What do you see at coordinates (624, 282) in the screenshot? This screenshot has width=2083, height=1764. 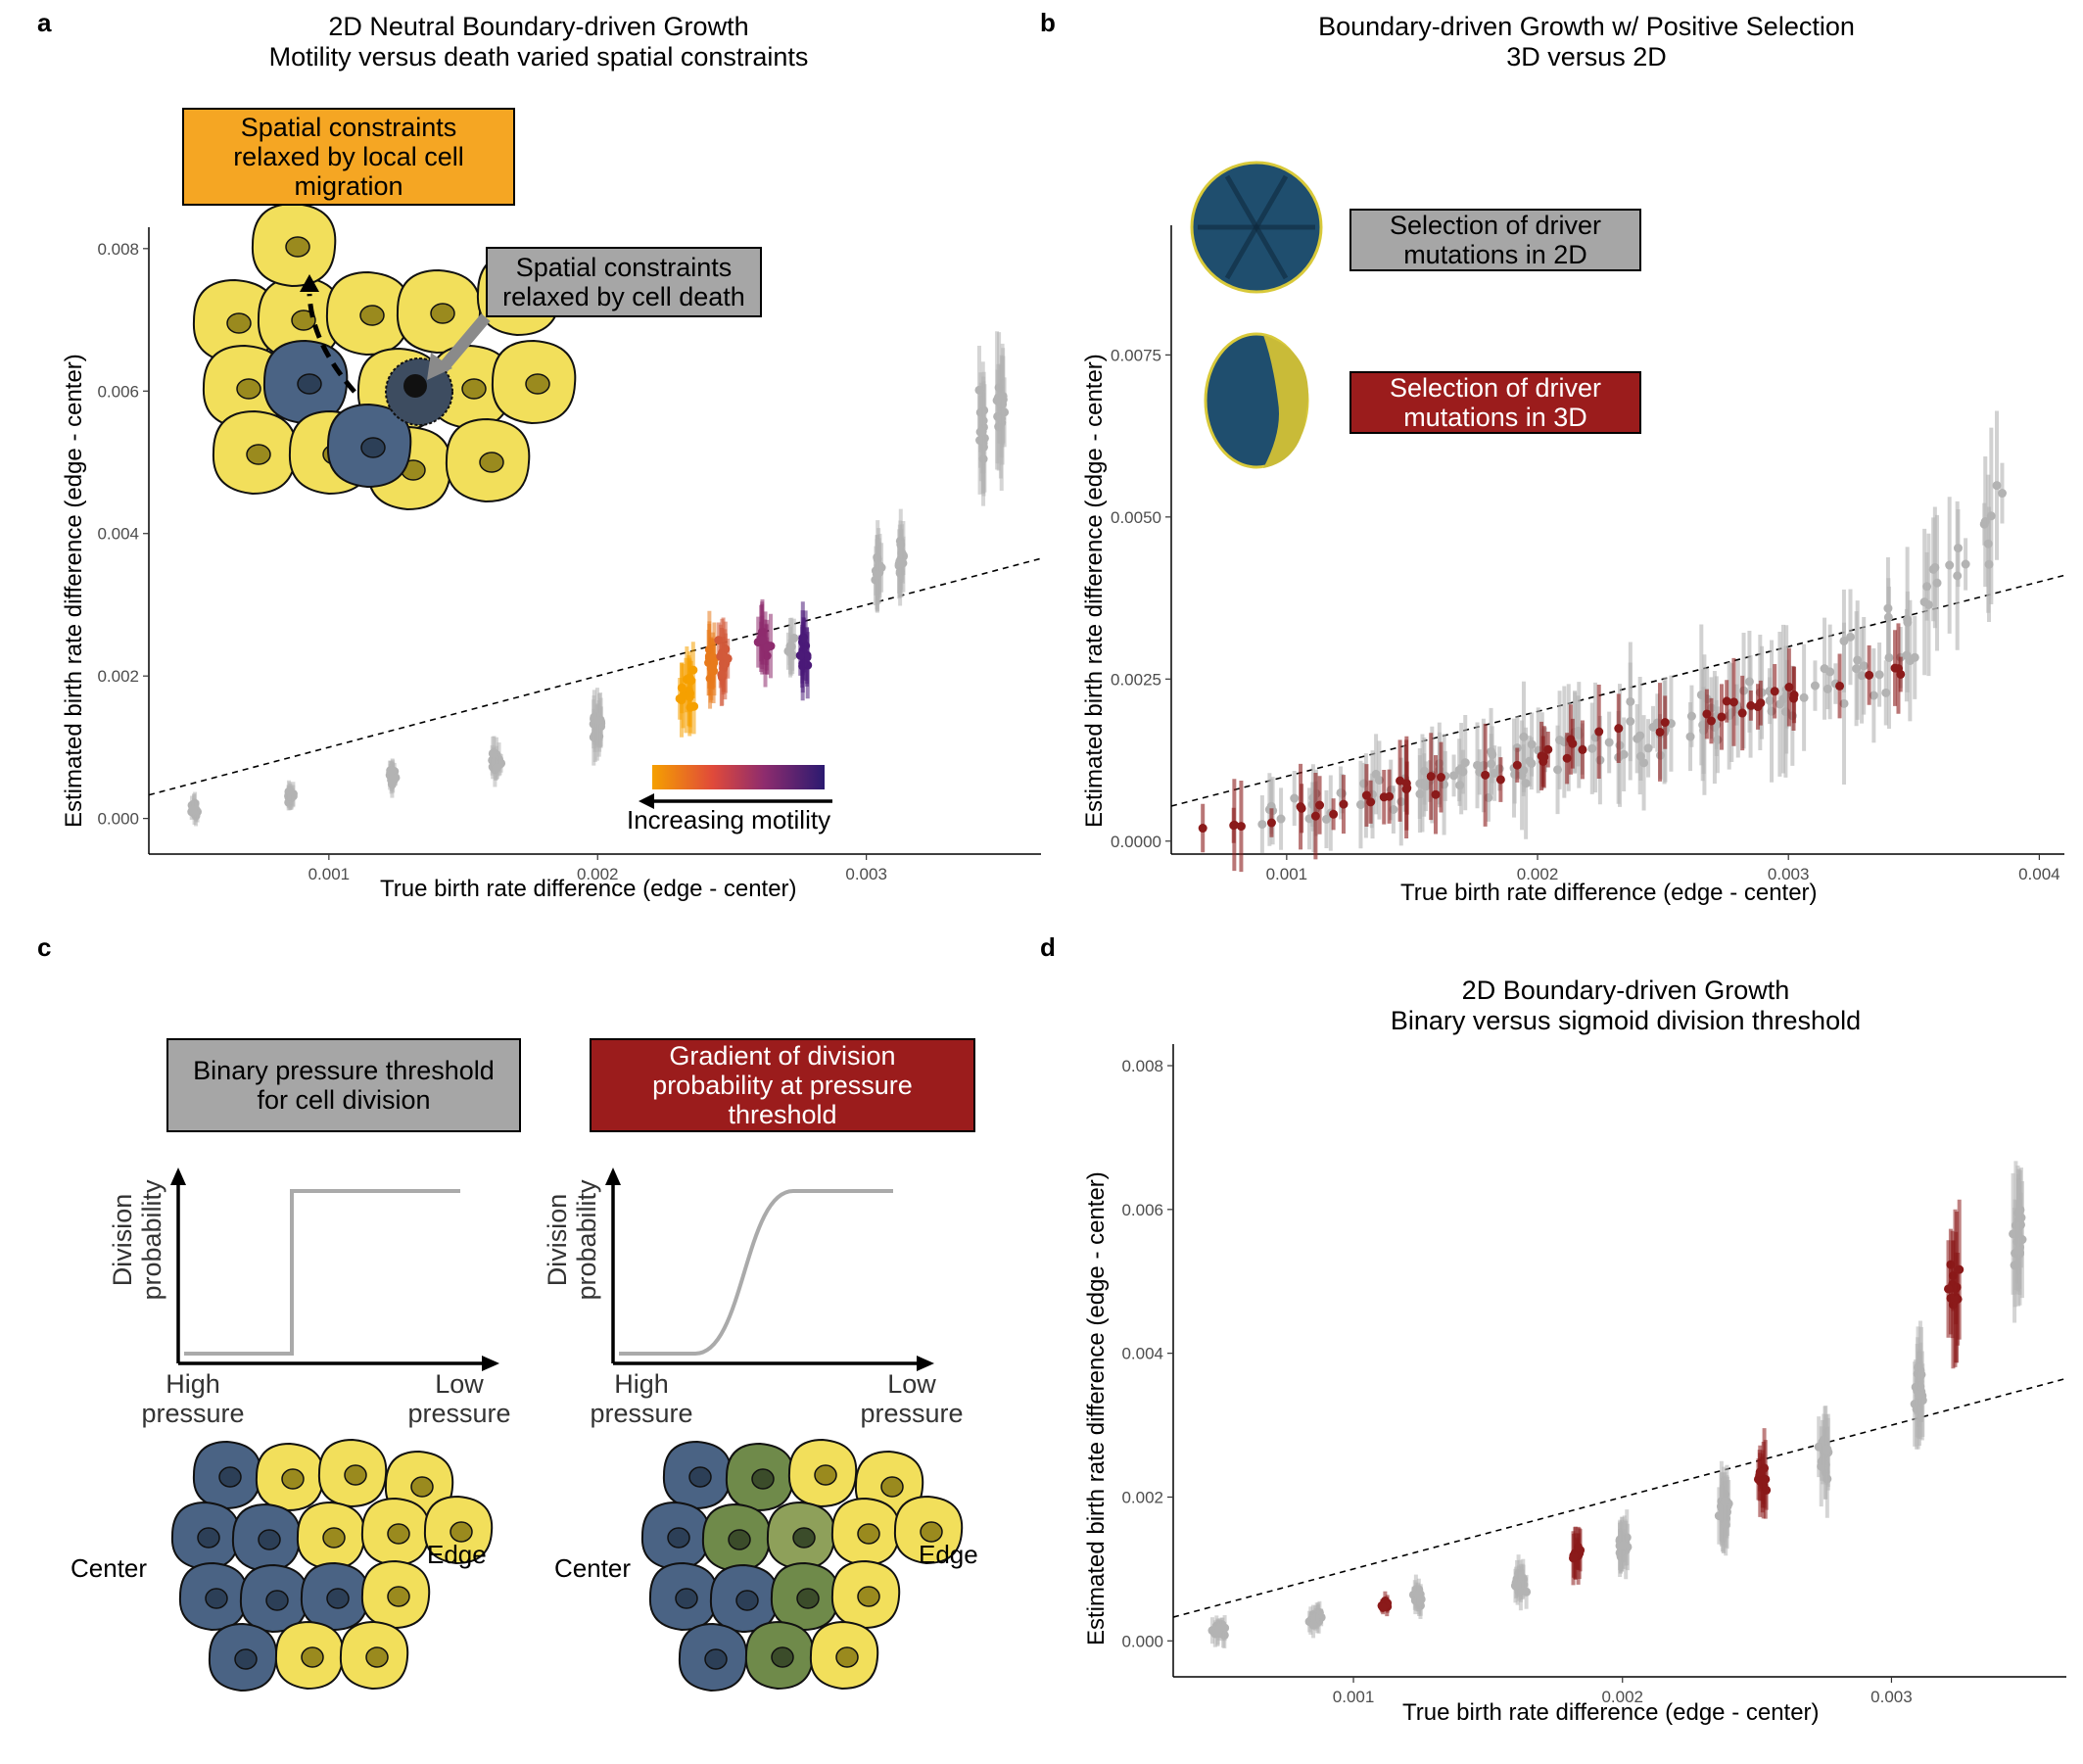 I see `panel-a-death-box: Spatial constraints relaxed by cell death` at bounding box center [624, 282].